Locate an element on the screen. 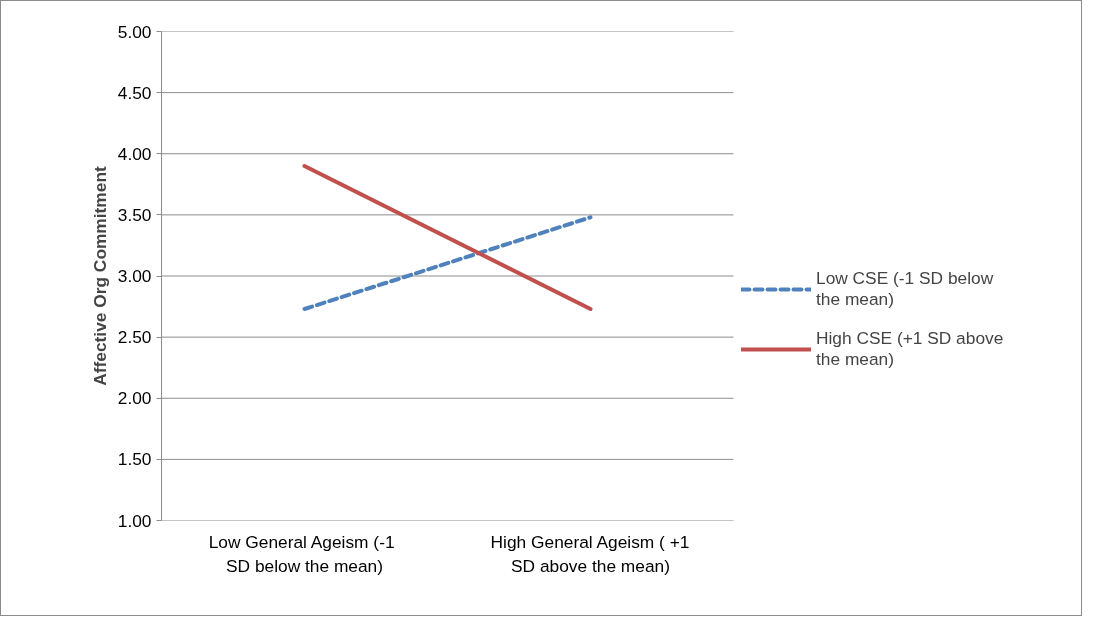 The height and width of the screenshot is (632, 1093). y-tick-label: 1.50 is located at coordinates (134, 459).